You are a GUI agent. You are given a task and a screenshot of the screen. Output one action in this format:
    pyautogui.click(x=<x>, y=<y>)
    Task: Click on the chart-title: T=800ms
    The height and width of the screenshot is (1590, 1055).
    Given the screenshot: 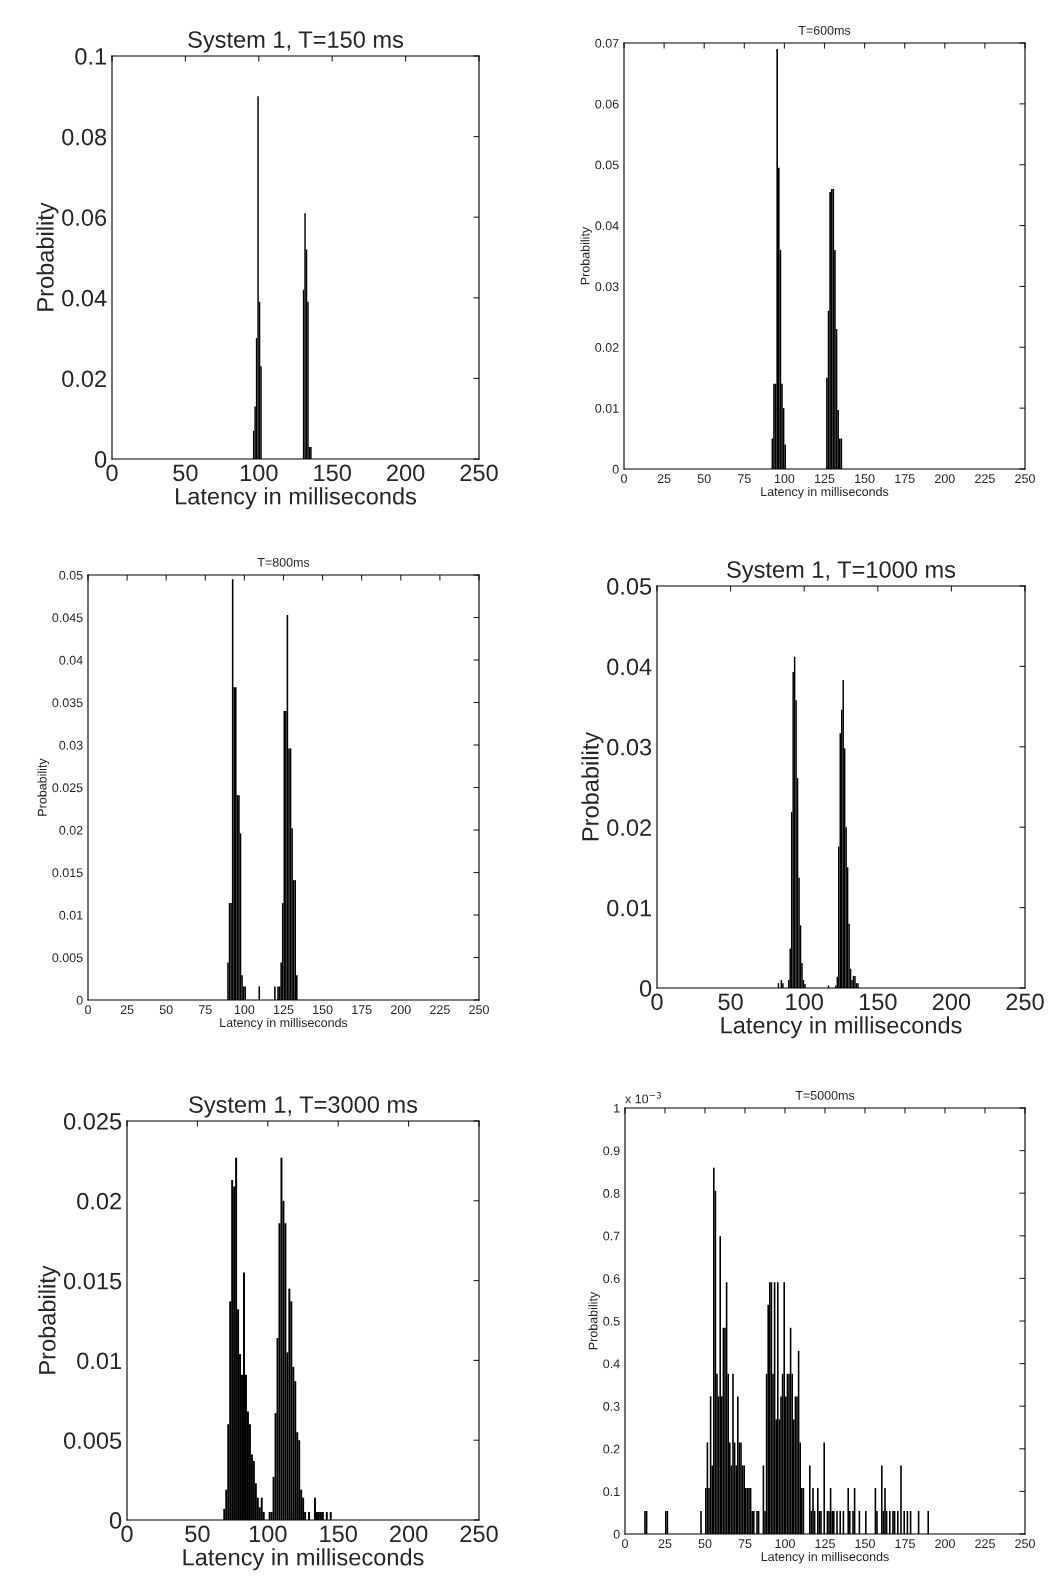 What is the action you would take?
    pyautogui.click(x=283, y=562)
    